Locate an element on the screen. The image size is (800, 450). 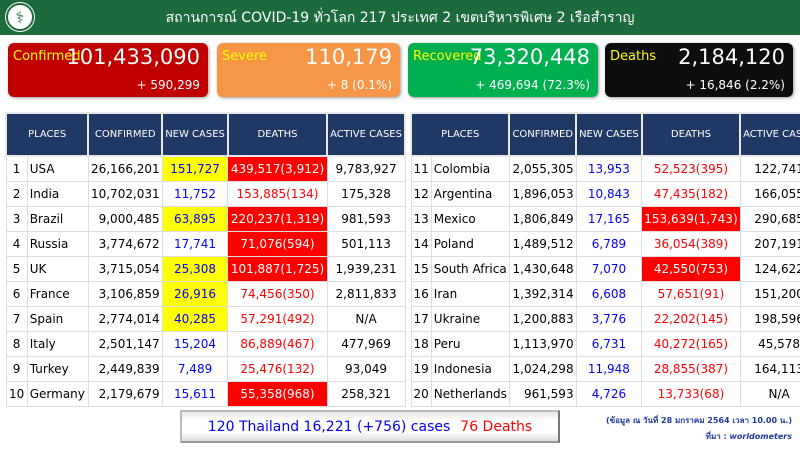
place: Argentina is located at coordinates (470, 193).